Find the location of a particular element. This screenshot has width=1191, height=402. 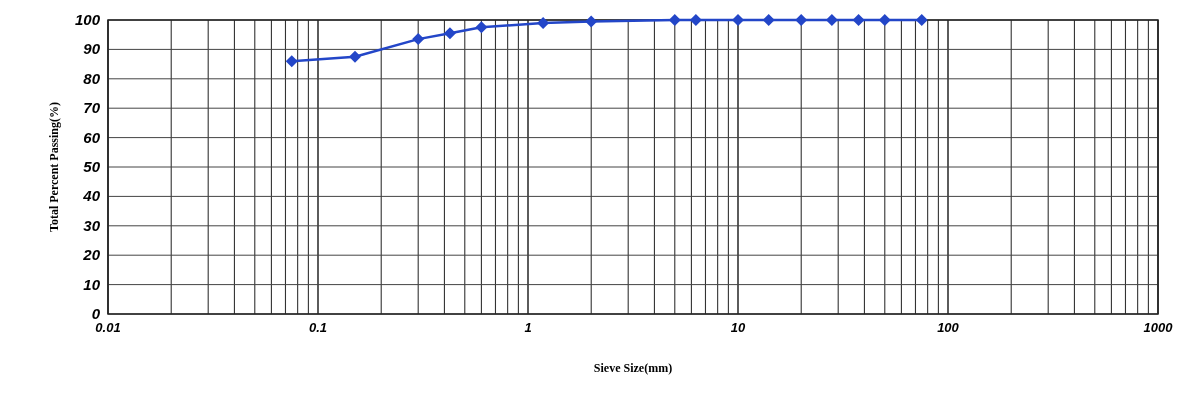

x-tick-label: 10 is located at coordinates (738, 327).